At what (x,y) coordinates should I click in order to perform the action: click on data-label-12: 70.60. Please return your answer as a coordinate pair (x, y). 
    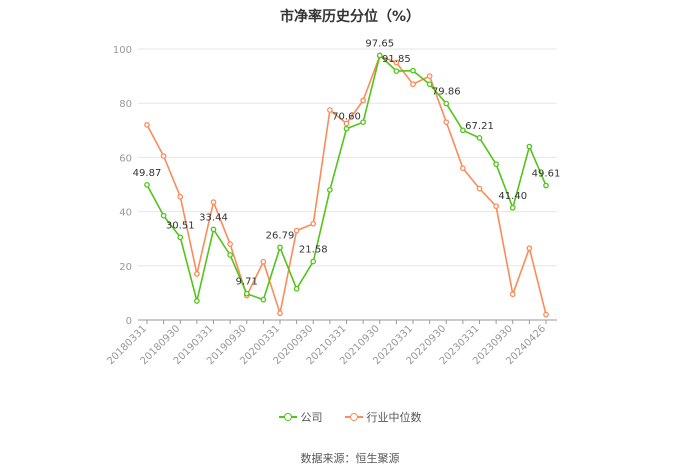
    Looking at the image, I should click on (346, 117).